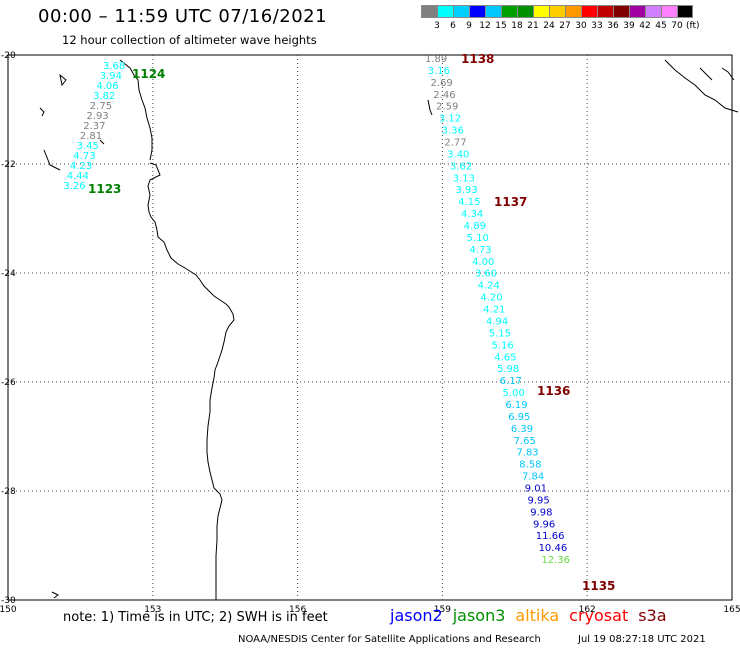  What do you see at coordinates (483, 262) in the screenshot?
I see `swh-value: 4.00` at bounding box center [483, 262].